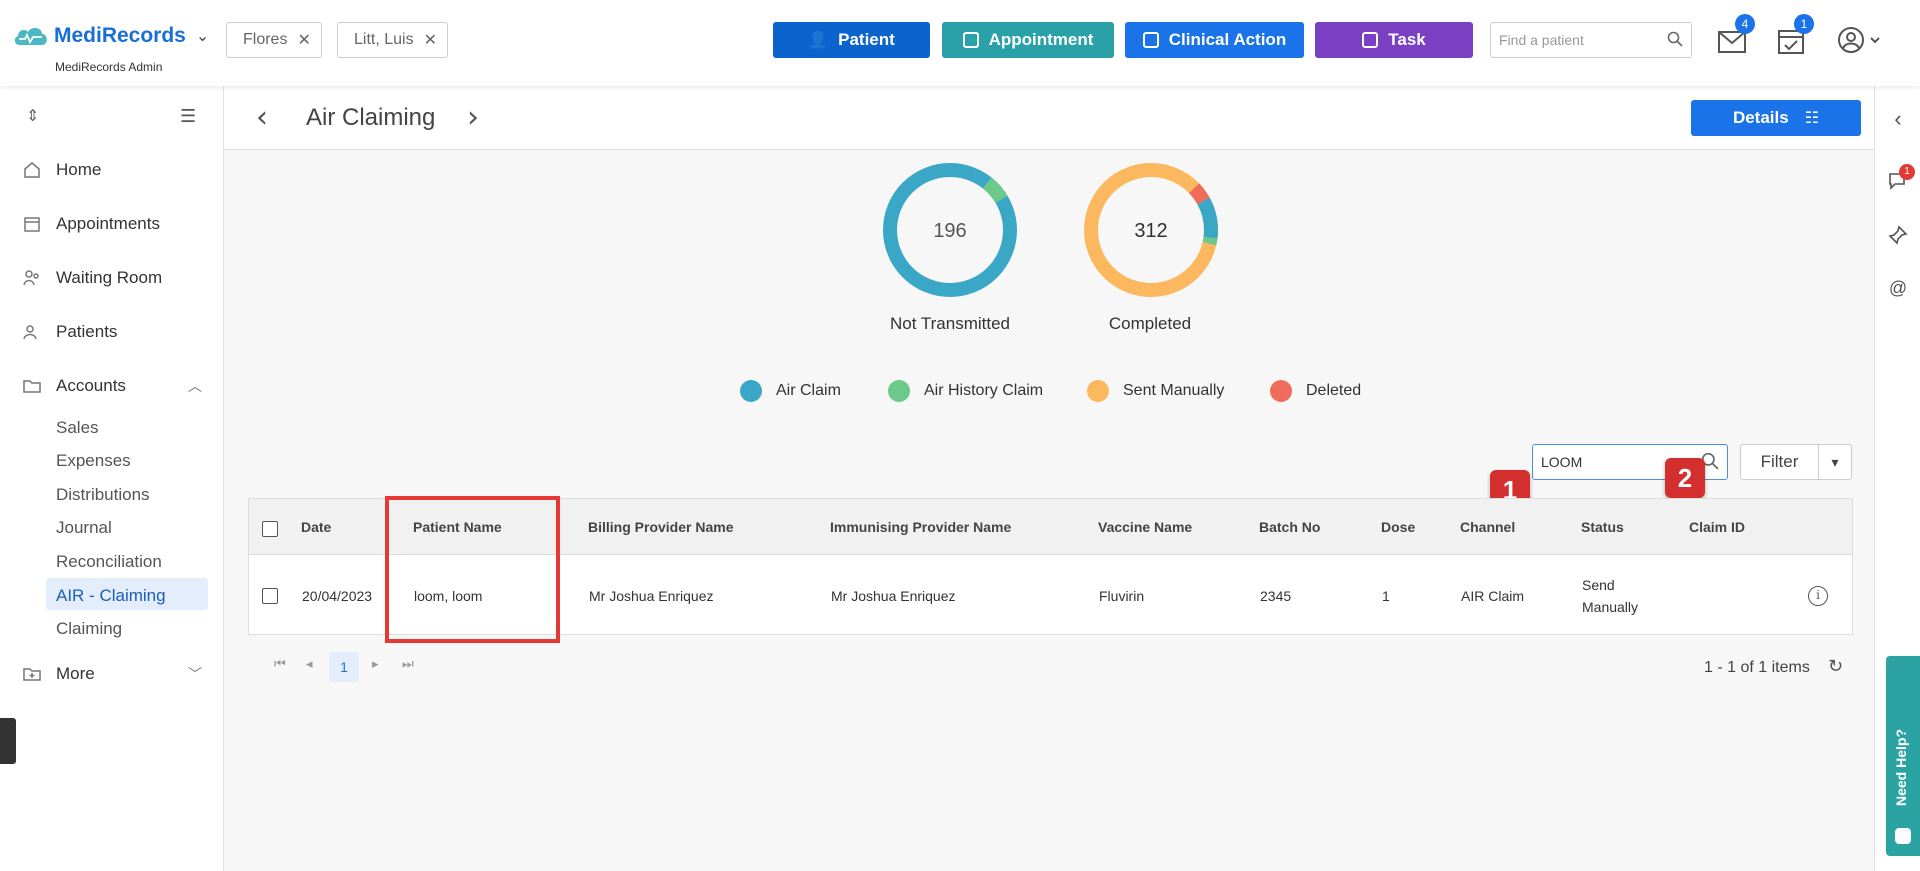 The width and height of the screenshot is (1920, 871). I want to click on medical-bag-icon, so click(1150, 40).